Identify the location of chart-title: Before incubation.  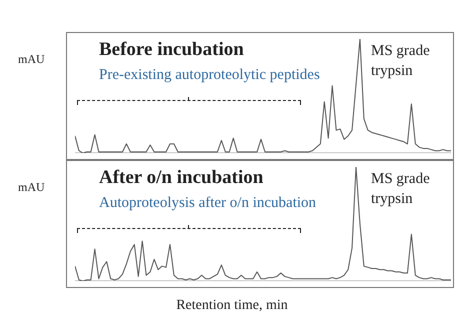
(171, 50).